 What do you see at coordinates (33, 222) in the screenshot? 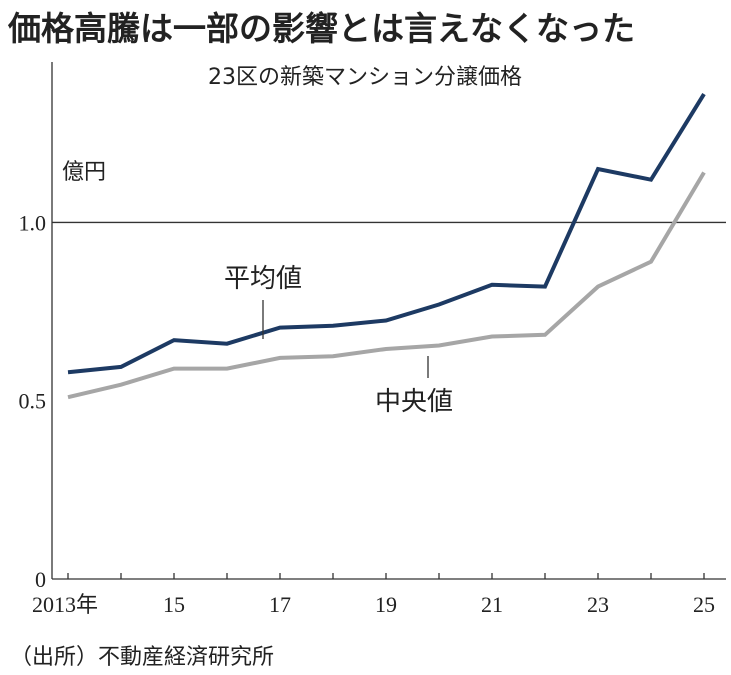
I see `y-tick-label-2: 1.0` at bounding box center [33, 222].